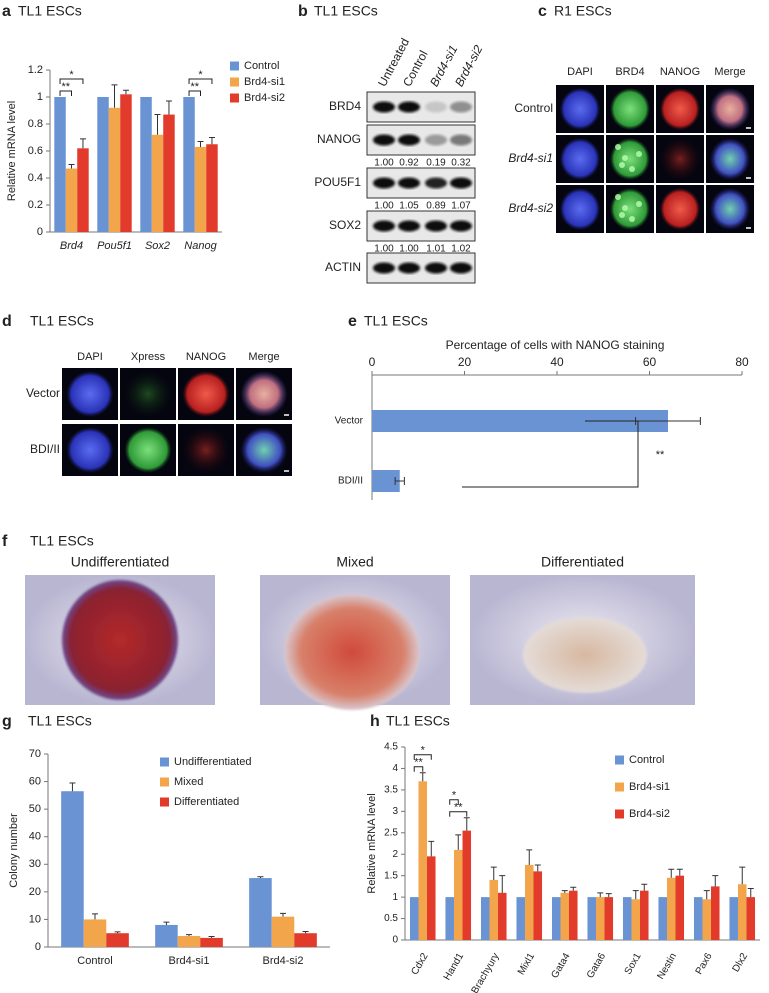 This screenshot has width=769, height=993. Describe the element at coordinates (409, 206) in the screenshot. I see `quantification: 1.05` at that location.